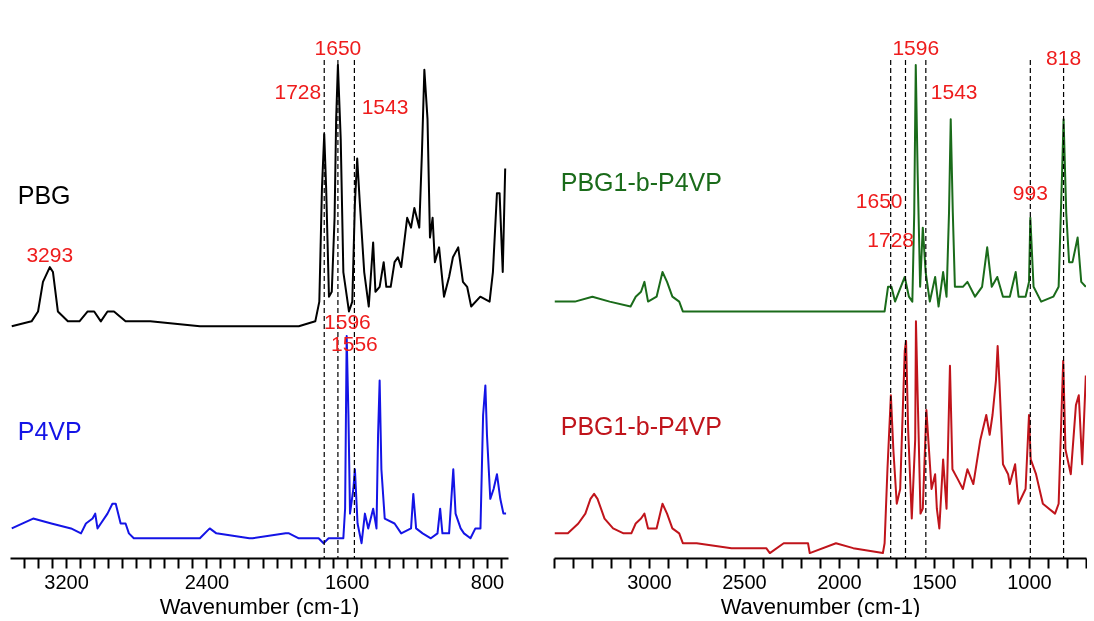 Image resolution: width=1094 pixels, height=621 pixels. I want to click on text: P4VP, so click(49, 431).